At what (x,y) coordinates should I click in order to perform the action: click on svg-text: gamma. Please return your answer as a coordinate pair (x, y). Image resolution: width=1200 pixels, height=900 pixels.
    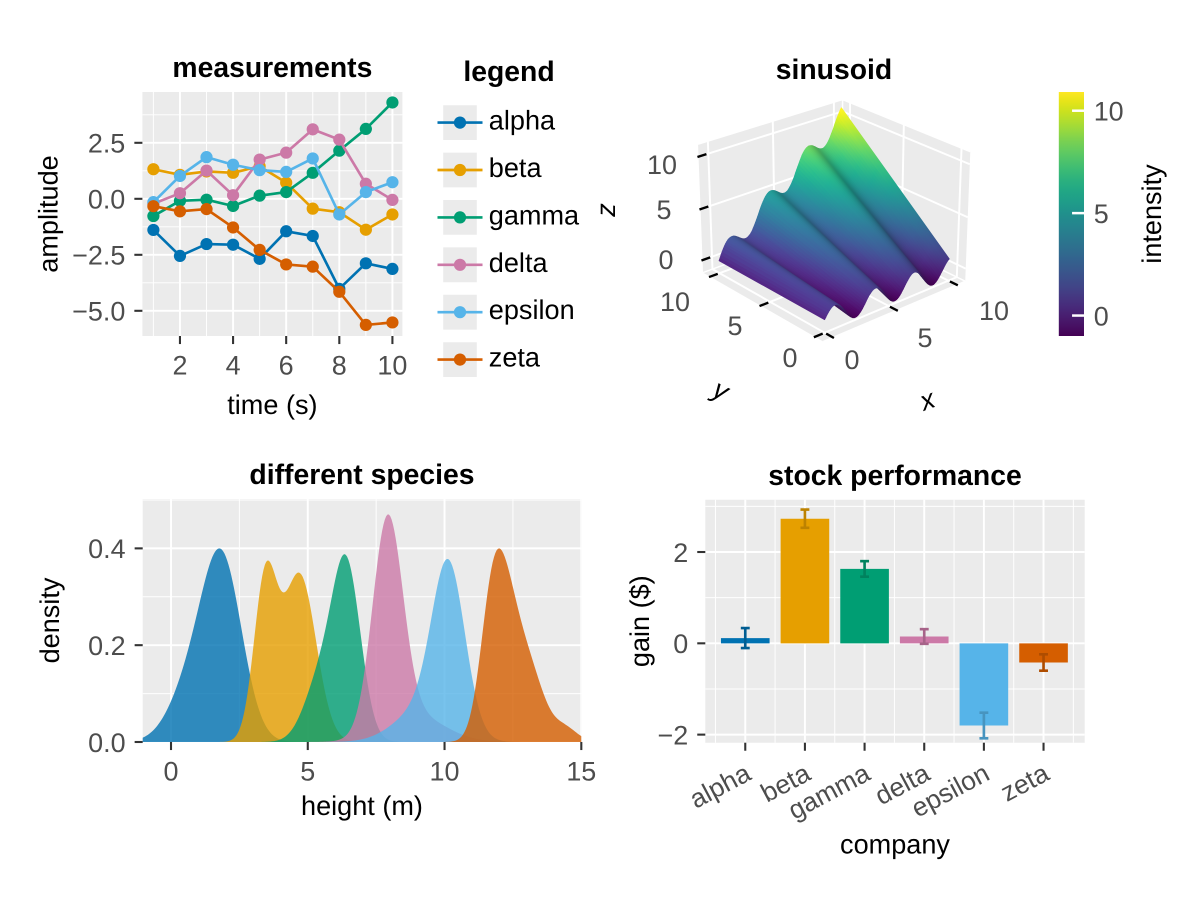
    Looking at the image, I should click on (534, 216).